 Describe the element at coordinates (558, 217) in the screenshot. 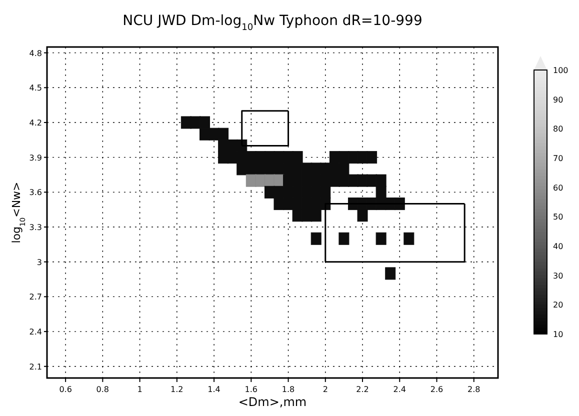

I see `color-bar-label: 50` at that location.